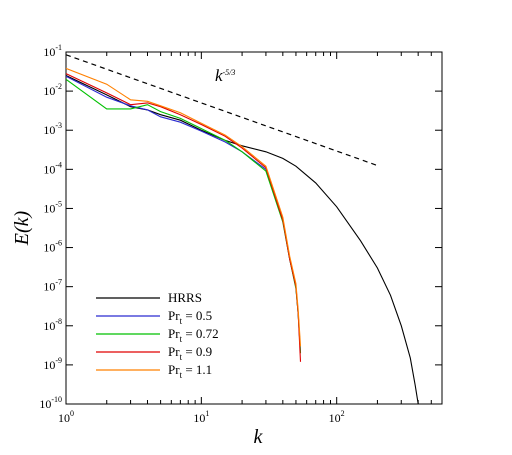 The height and width of the screenshot is (455, 512). What do you see at coordinates (22, 228) in the screenshot?
I see `y-axis-label: E(k)` at bounding box center [22, 228].